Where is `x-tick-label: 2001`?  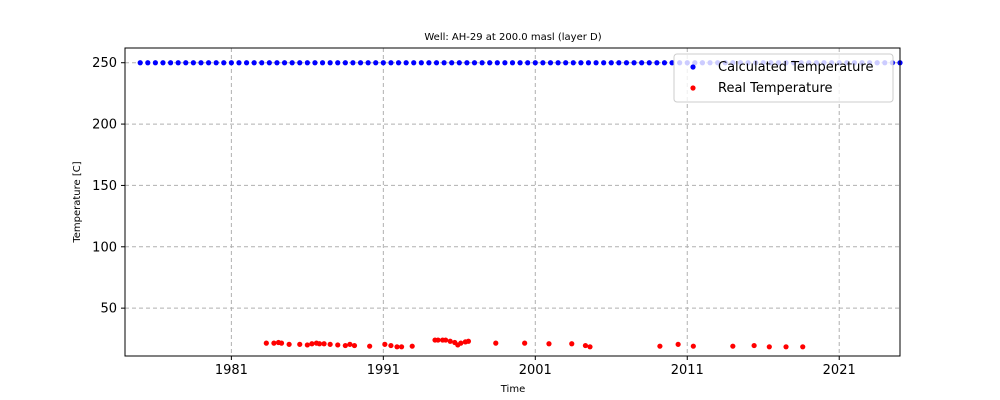 x-tick-label: 2001 is located at coordinates (535, 370).